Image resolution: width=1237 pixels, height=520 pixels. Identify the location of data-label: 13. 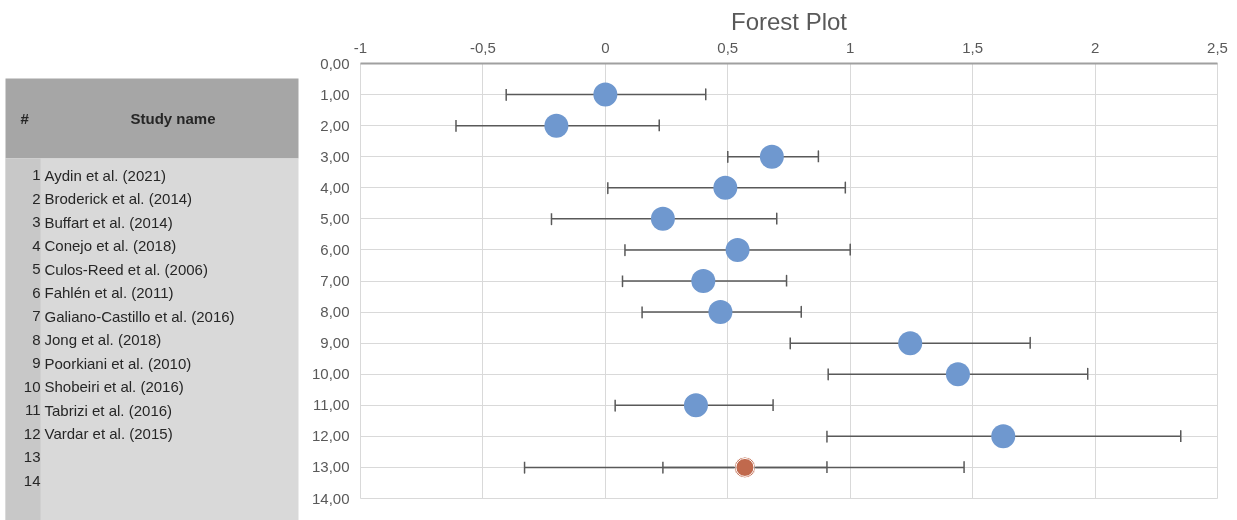
(32, 457).